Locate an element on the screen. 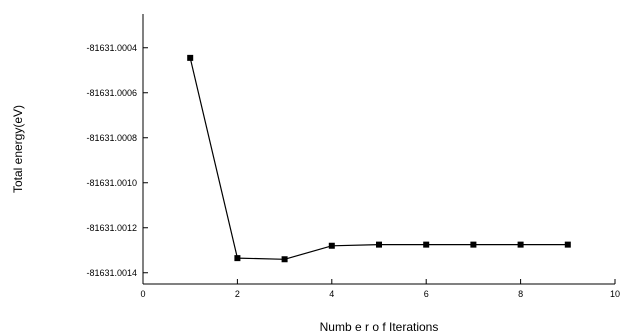 The height and width of the screenshot is (334, 626). x-tick-label: 2 is located at coordinates (237, 294).